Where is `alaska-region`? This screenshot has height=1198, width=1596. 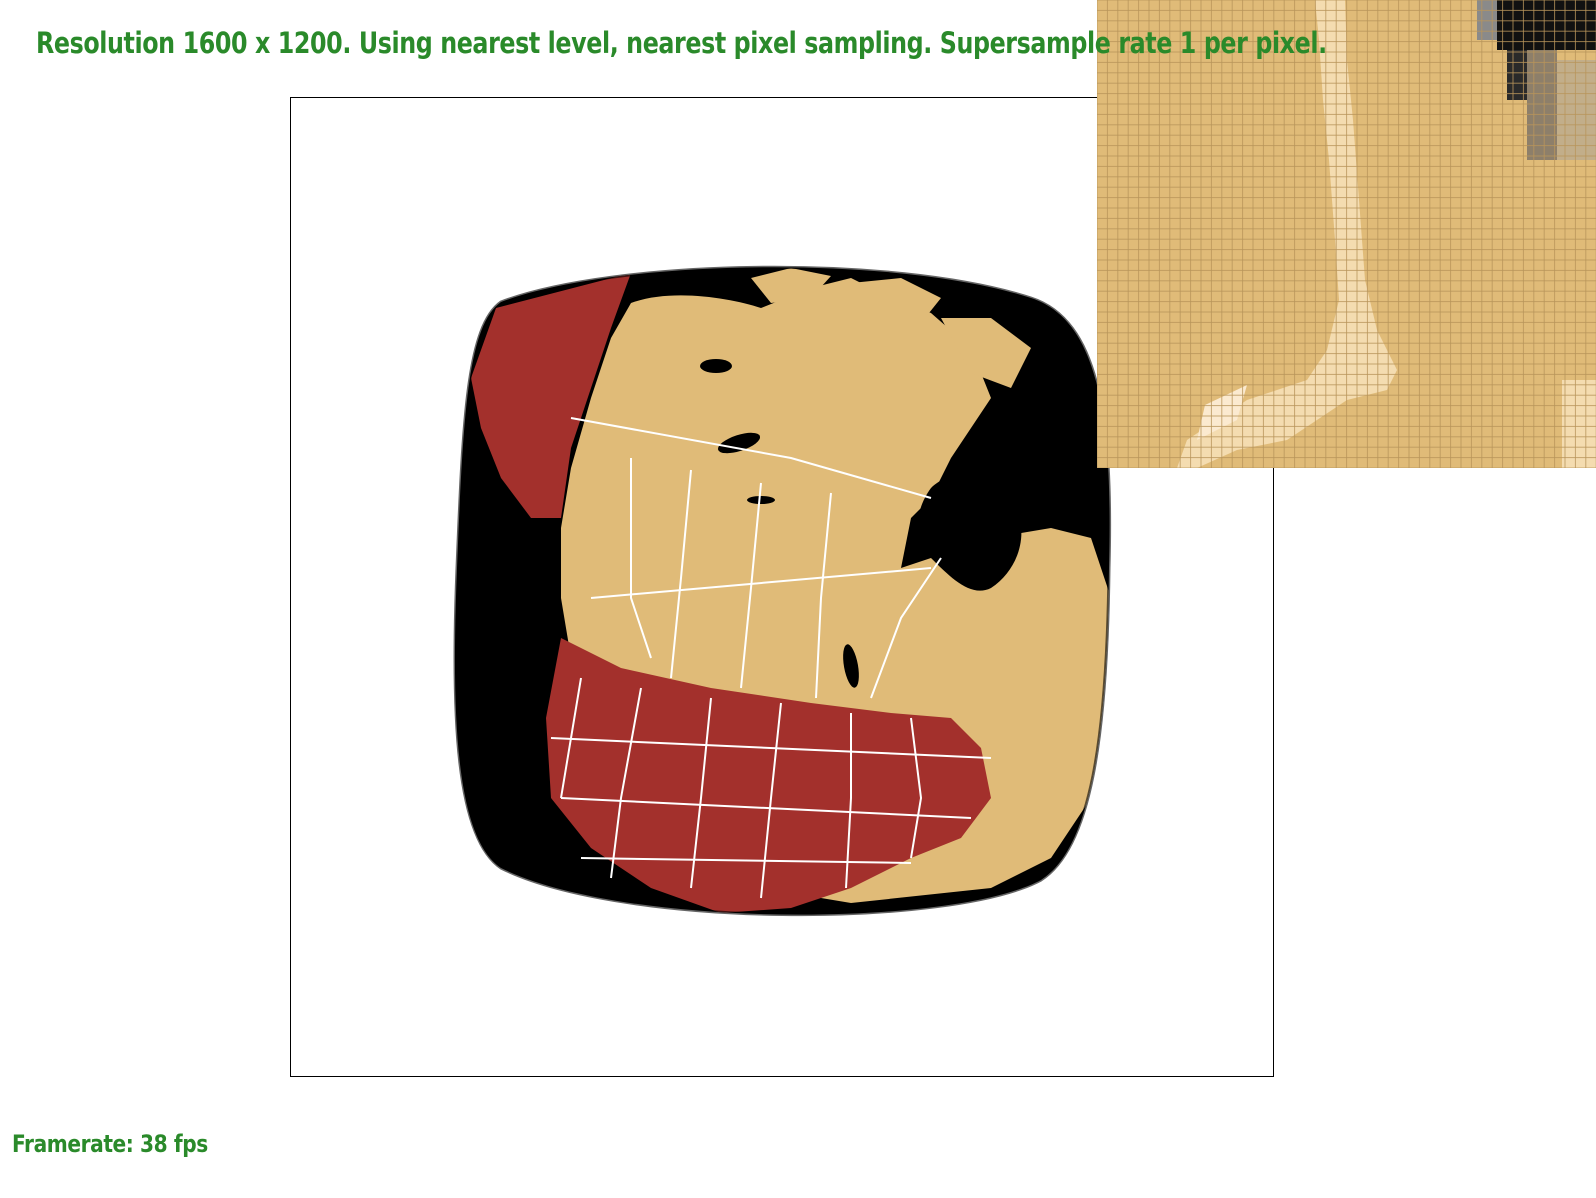 alaska-region is located at coordinates (551, 395).